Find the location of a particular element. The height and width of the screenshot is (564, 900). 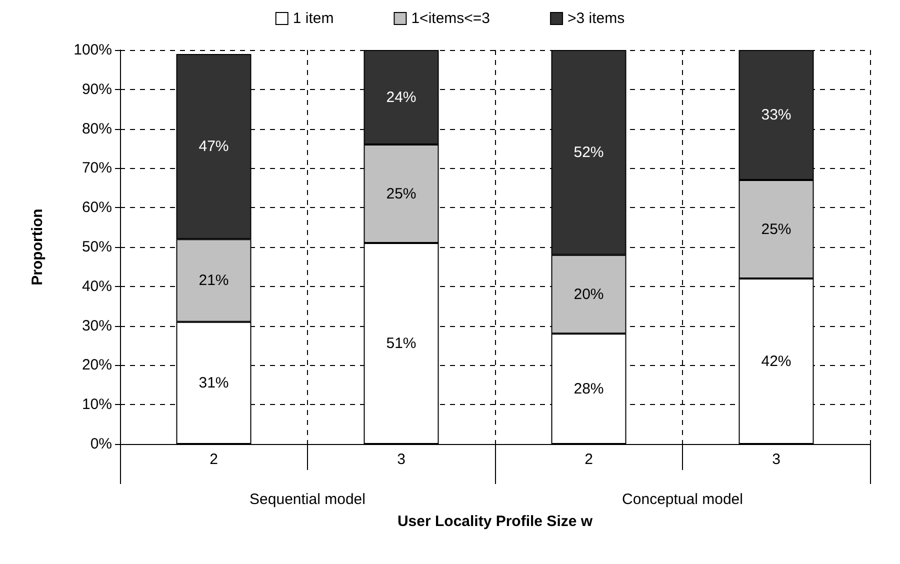

legend-label: 1 item is located at coordinates (313, 18).